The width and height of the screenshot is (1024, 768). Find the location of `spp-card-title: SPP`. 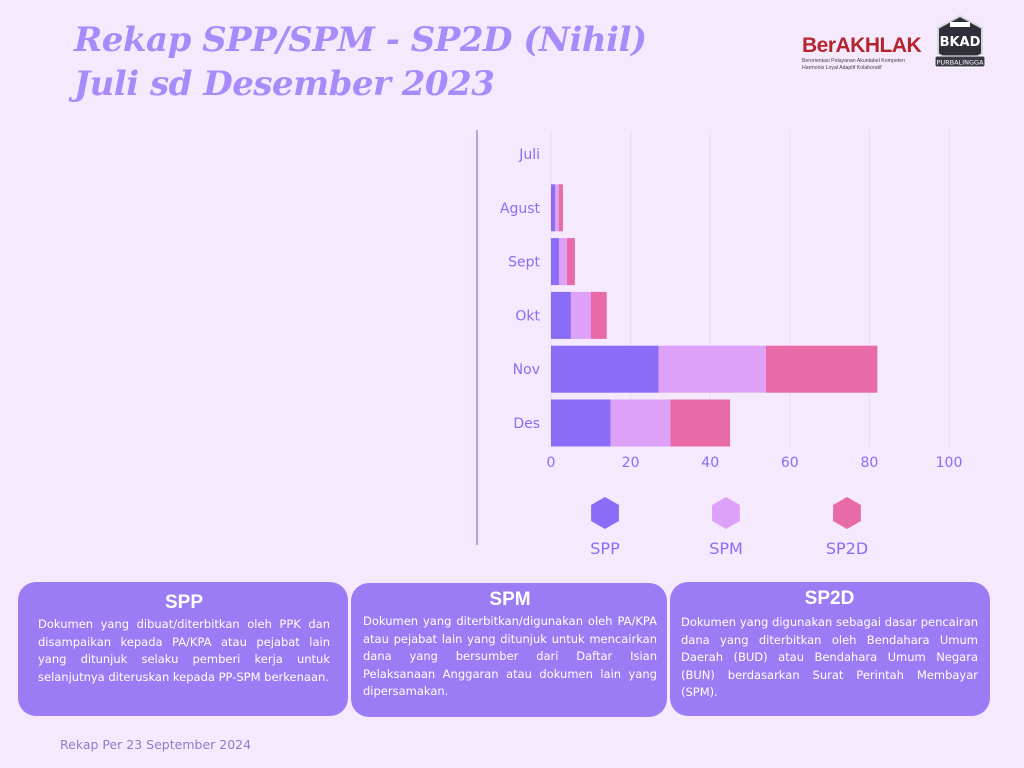

spp-card-title: SPP is located at coordinates (184, 602).